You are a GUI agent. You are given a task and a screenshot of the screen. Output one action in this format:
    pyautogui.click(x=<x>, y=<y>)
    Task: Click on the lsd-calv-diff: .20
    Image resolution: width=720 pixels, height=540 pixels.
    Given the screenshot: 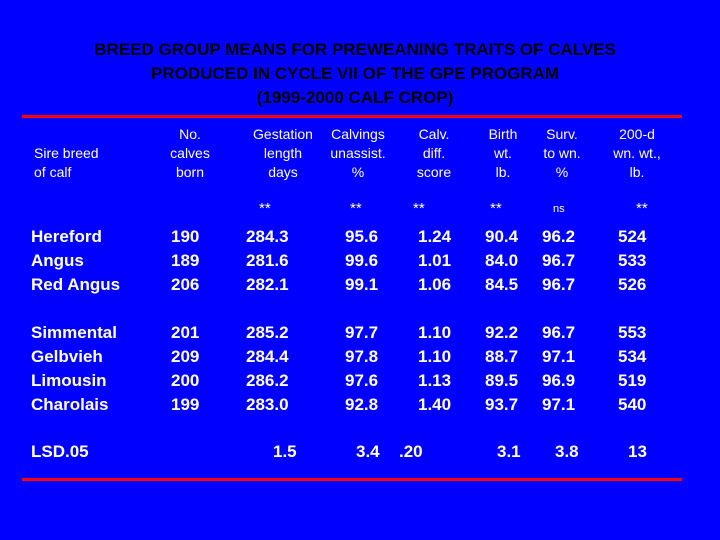 What is the action you would take?
    pyautogui.click(x=411, y=451)
    